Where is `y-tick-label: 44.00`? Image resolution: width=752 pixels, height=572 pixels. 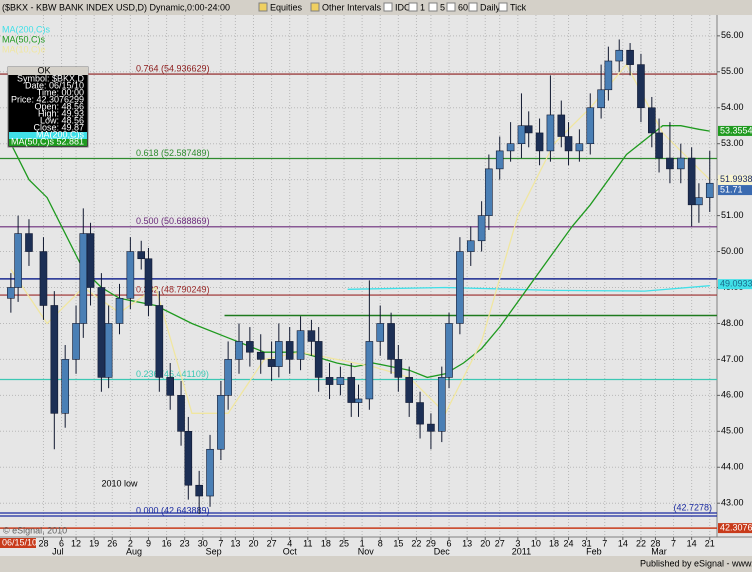
y-tick-label: 44.00 is located at coordinates (732, 467).